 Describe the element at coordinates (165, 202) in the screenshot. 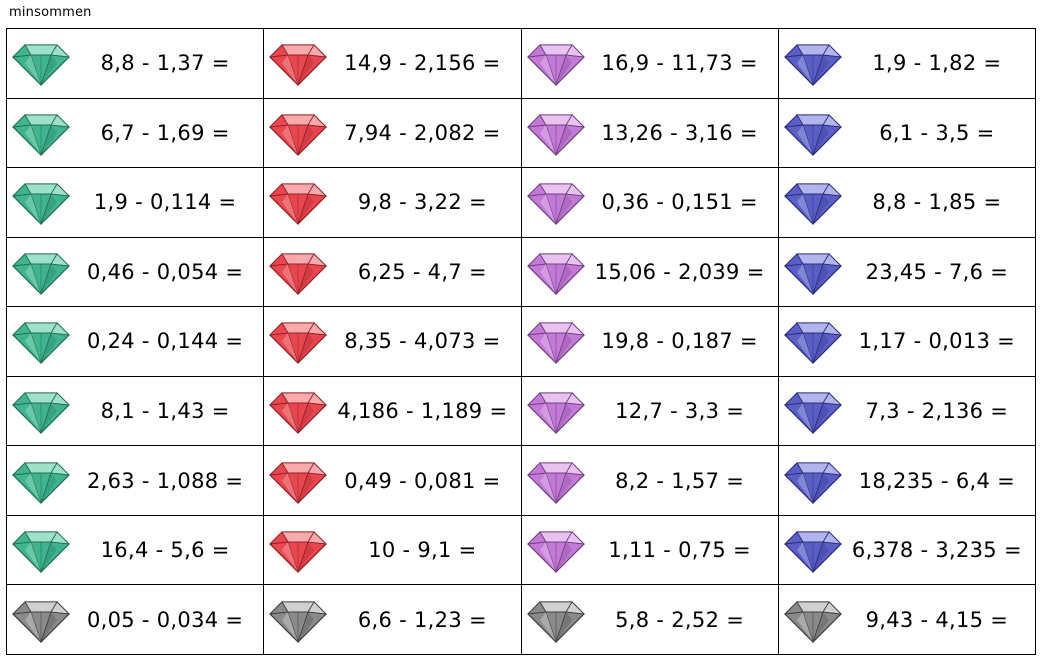

I see `subtraction-expression: 1,9 - 0,114 =` at that location.